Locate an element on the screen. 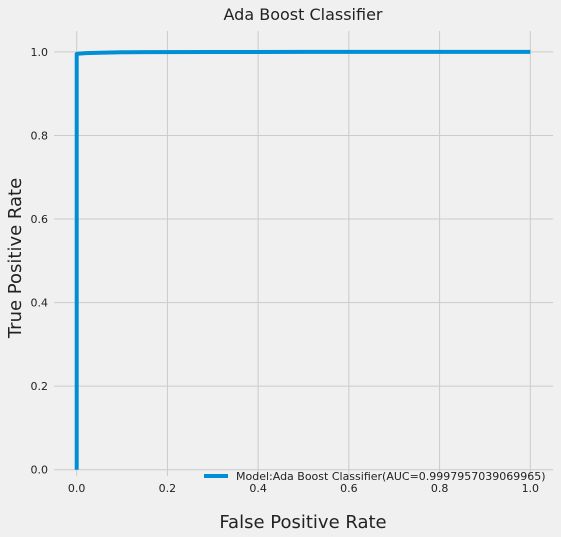 Image resolution: width=561 pixels, height=537 pixels. x-tick-label: 0.6 is located at coordinates (349, 488).